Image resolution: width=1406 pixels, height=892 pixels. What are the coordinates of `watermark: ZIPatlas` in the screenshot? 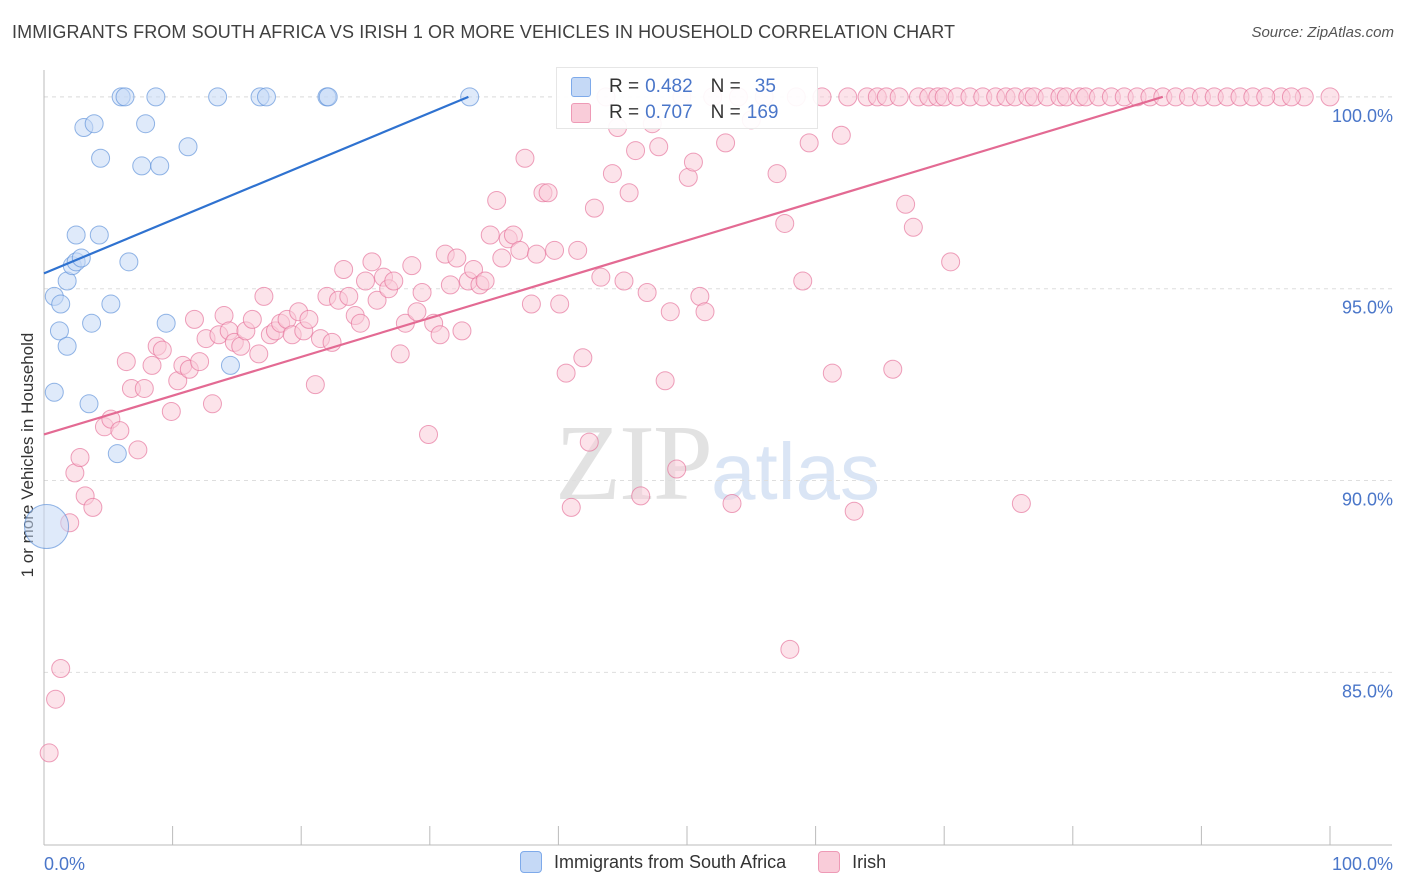 It's located at (717, 464).